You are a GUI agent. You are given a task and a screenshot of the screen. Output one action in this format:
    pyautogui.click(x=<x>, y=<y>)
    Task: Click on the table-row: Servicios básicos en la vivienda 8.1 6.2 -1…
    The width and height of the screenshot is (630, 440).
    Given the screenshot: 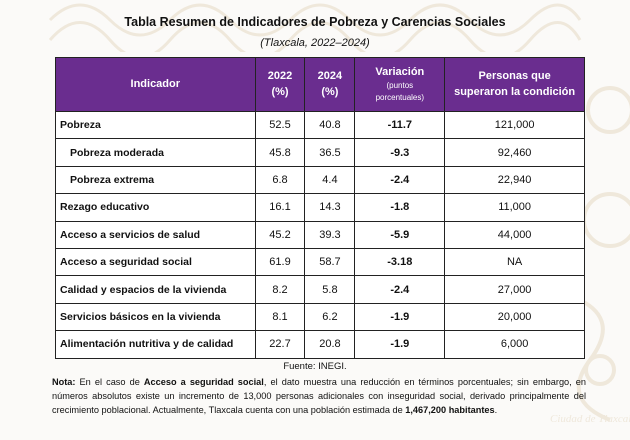 What is the action you would take?
    pyautogui.click(x=320, y=317)
    